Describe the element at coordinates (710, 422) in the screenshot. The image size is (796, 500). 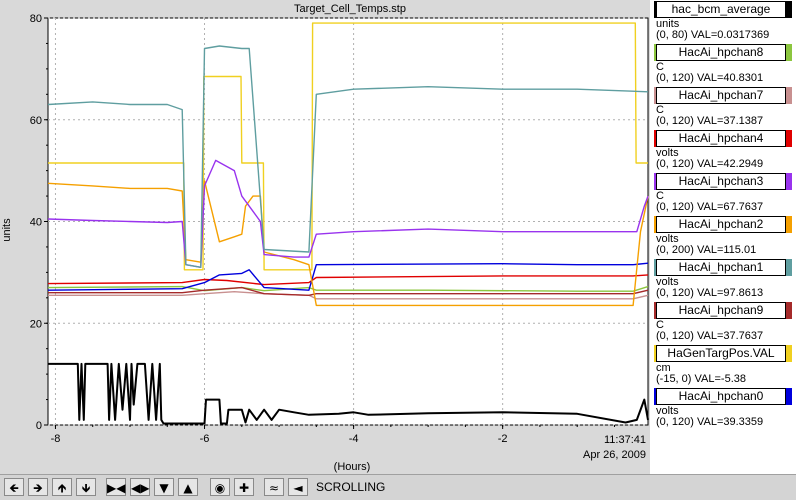
I see `legend-range-value: (0, 120) VAL=39.3359` at that location.